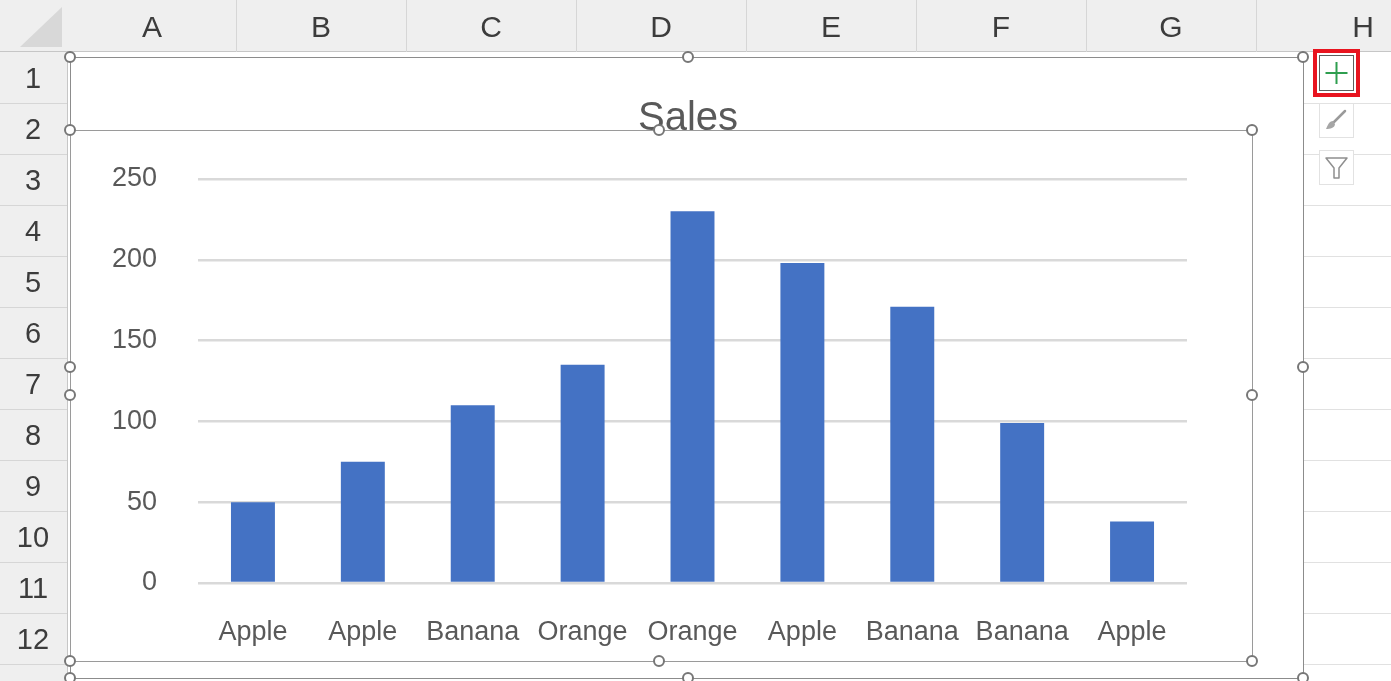 This screenshot has width=1391, height=681. I want to click on text: 9, so click(33, 485).